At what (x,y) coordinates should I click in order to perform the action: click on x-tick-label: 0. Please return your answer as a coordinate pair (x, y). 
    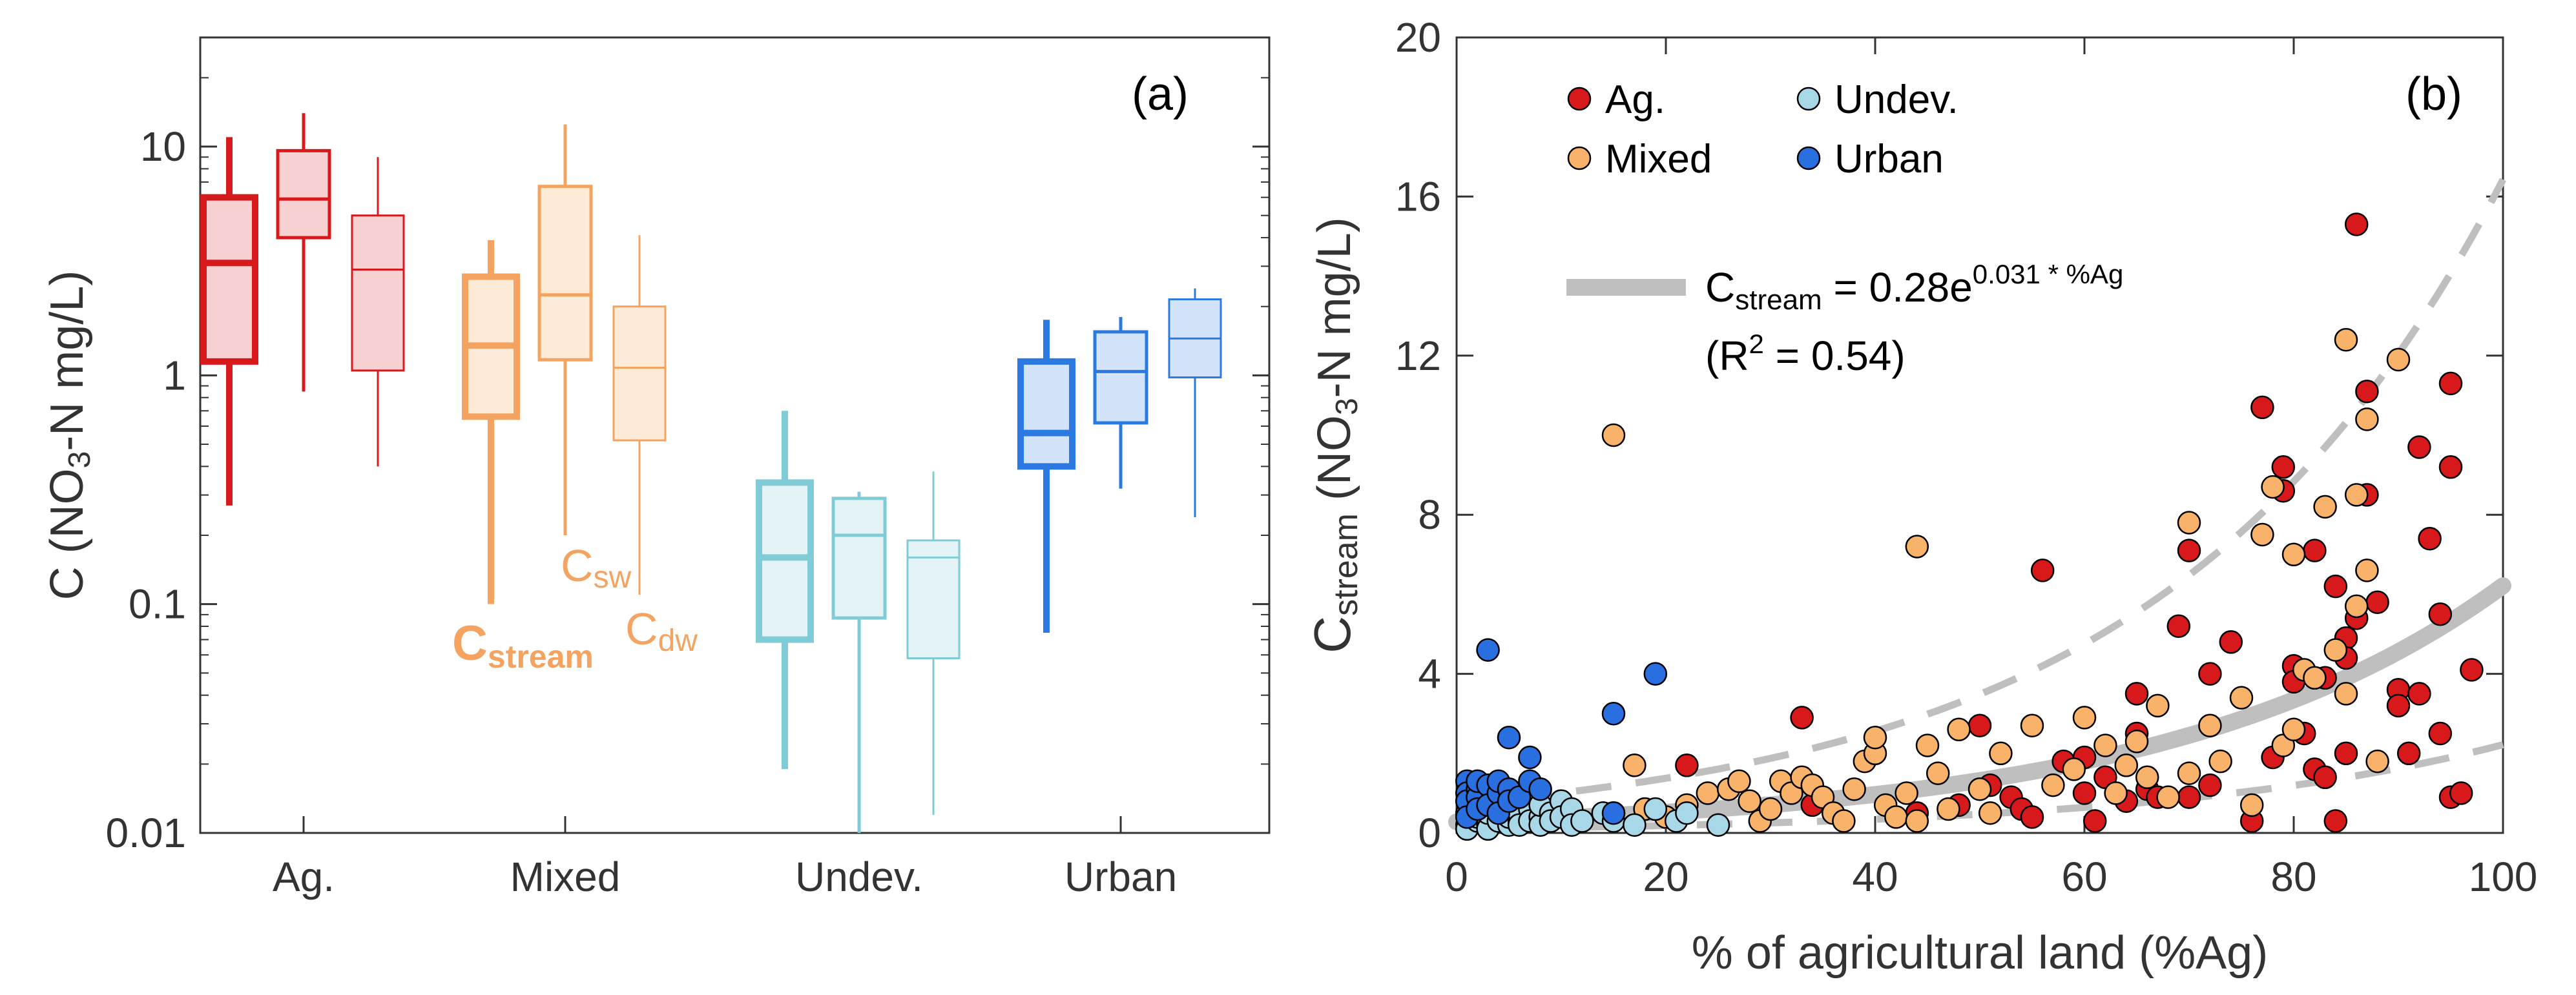
    Looking at the image, I should click on (1456, 877).